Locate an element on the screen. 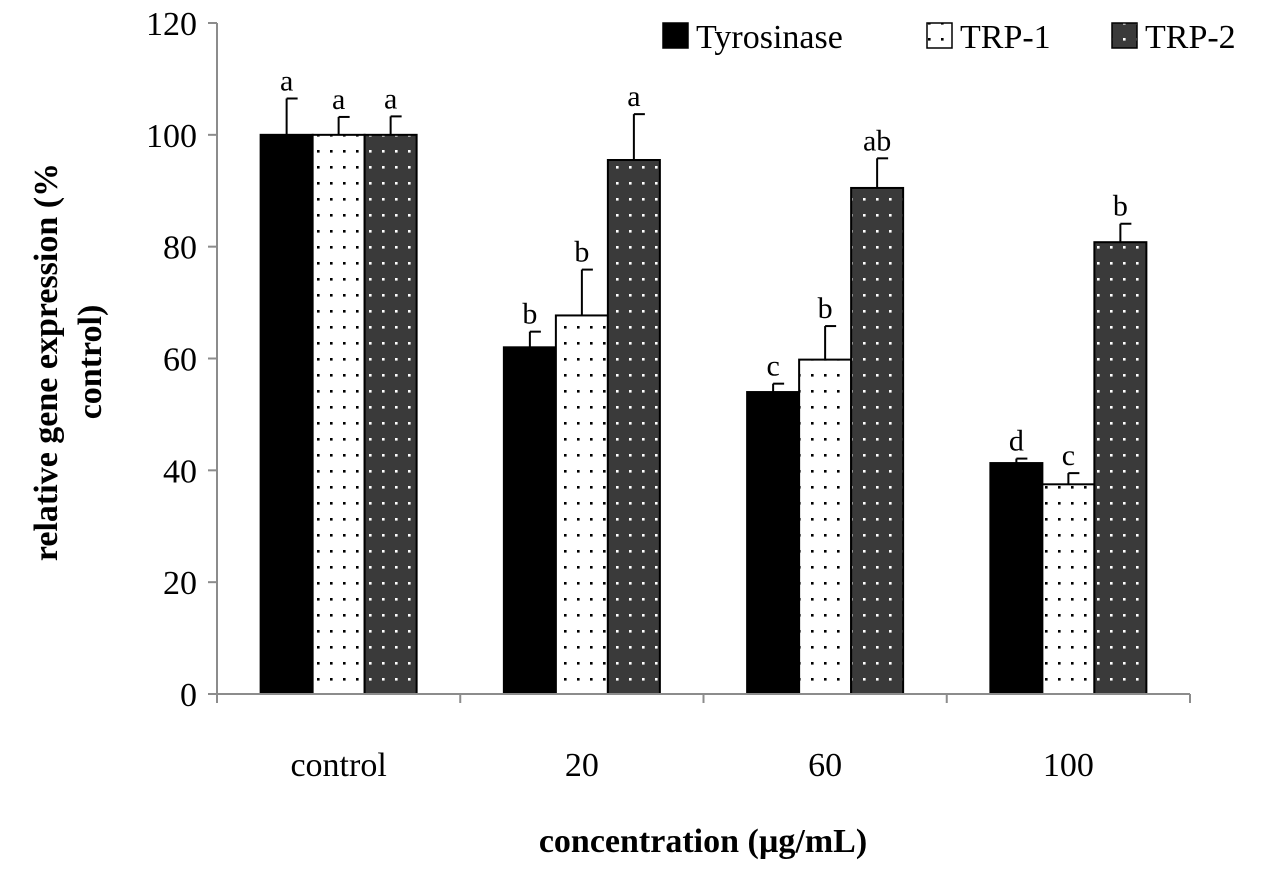 This screenshot has width=1273, height=870. y-tick-label: 40 is located at coordinates (180, 471).